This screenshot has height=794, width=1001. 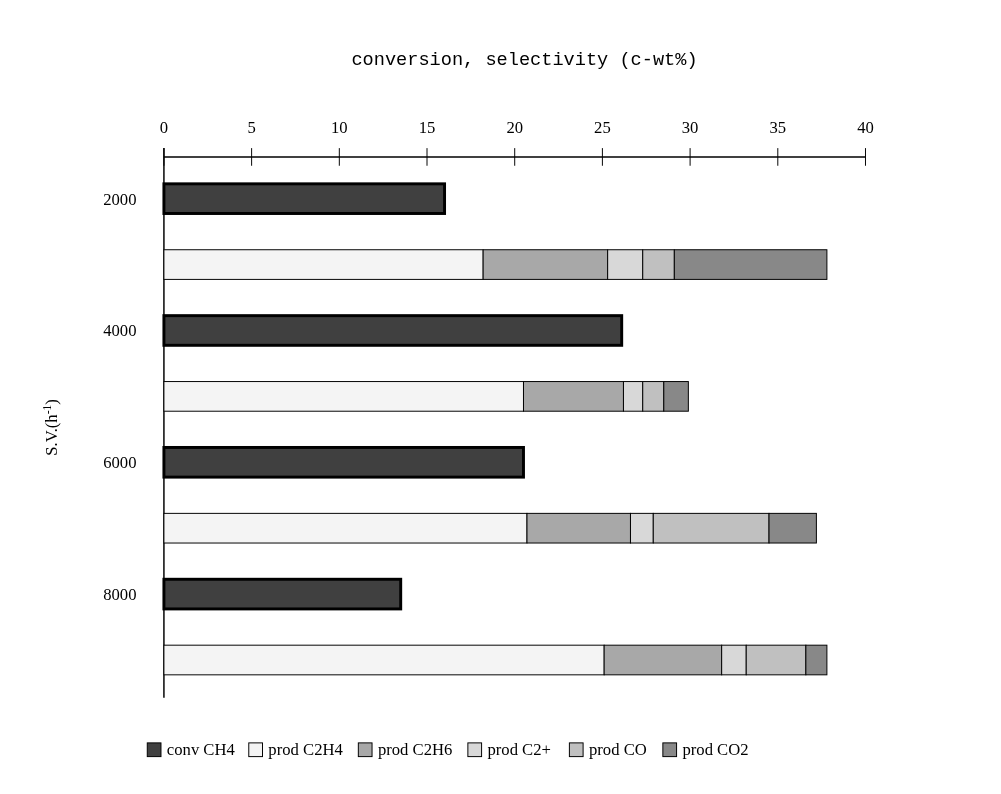 I want to click on y-tick-label: 4000, so click(x=120, y=331).